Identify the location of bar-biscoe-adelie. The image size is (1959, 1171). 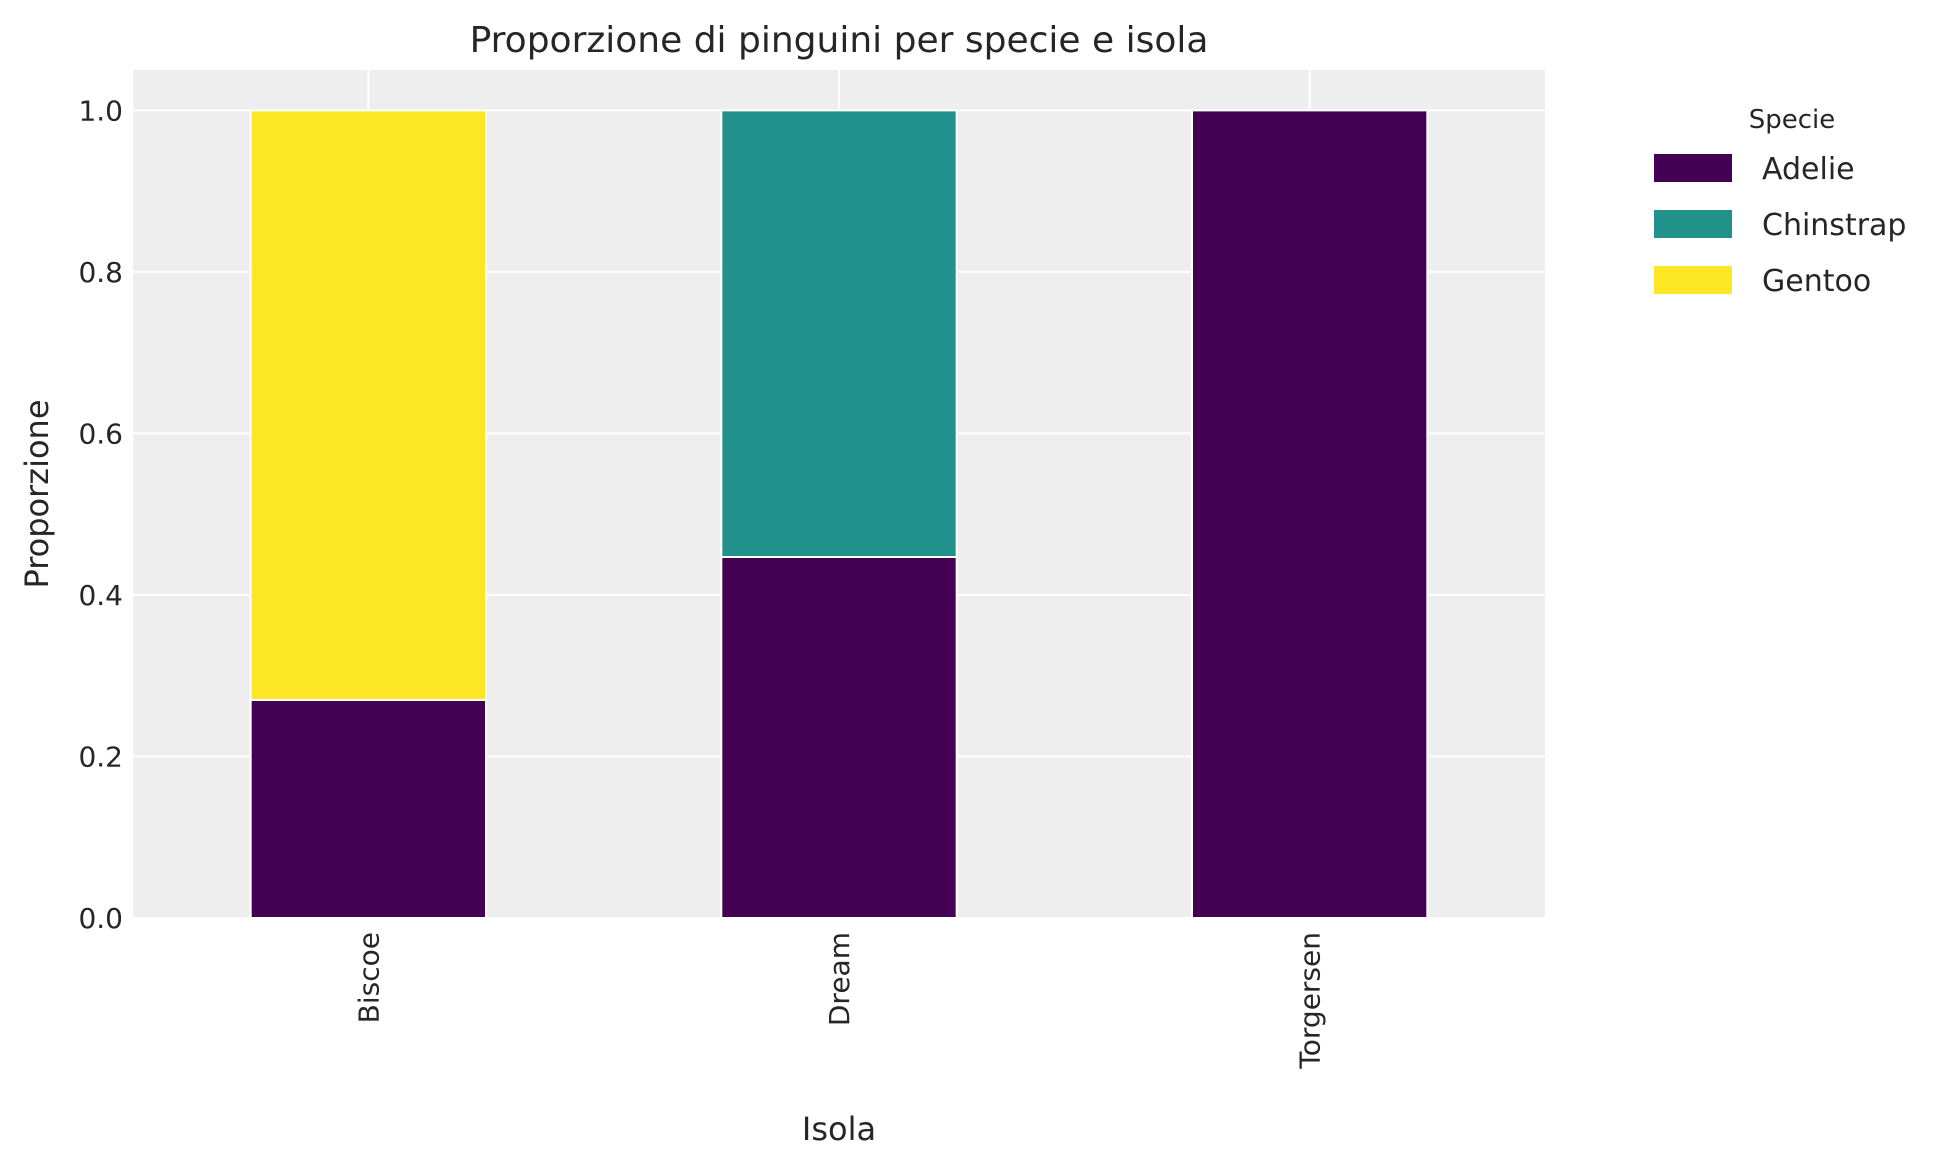
(368, 809).